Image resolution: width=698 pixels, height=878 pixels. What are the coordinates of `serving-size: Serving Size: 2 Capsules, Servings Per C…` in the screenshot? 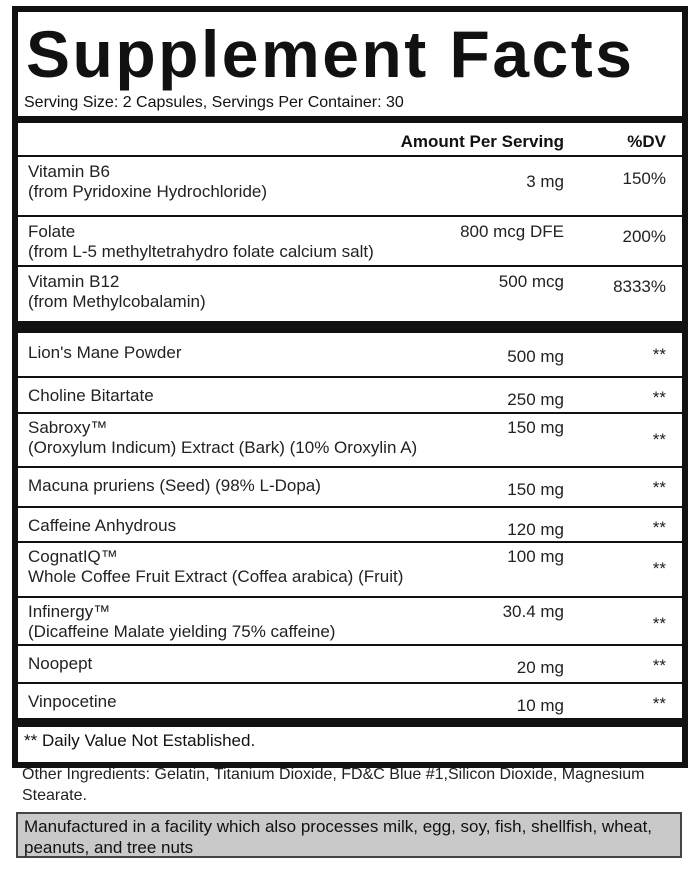 It's located at (214, 102).